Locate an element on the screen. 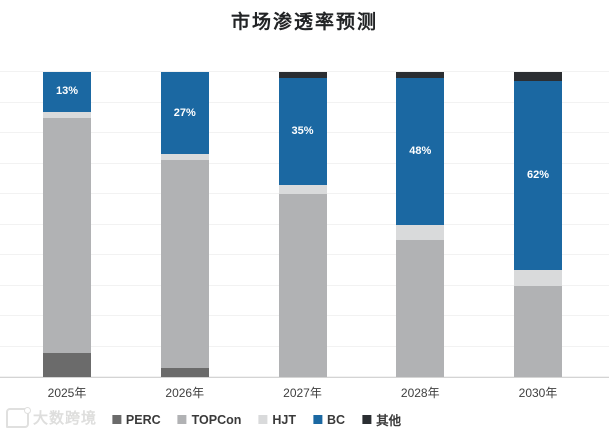 This screenshot has height=434, width=609. data-label: 62% is located at coordinates (538, 175).